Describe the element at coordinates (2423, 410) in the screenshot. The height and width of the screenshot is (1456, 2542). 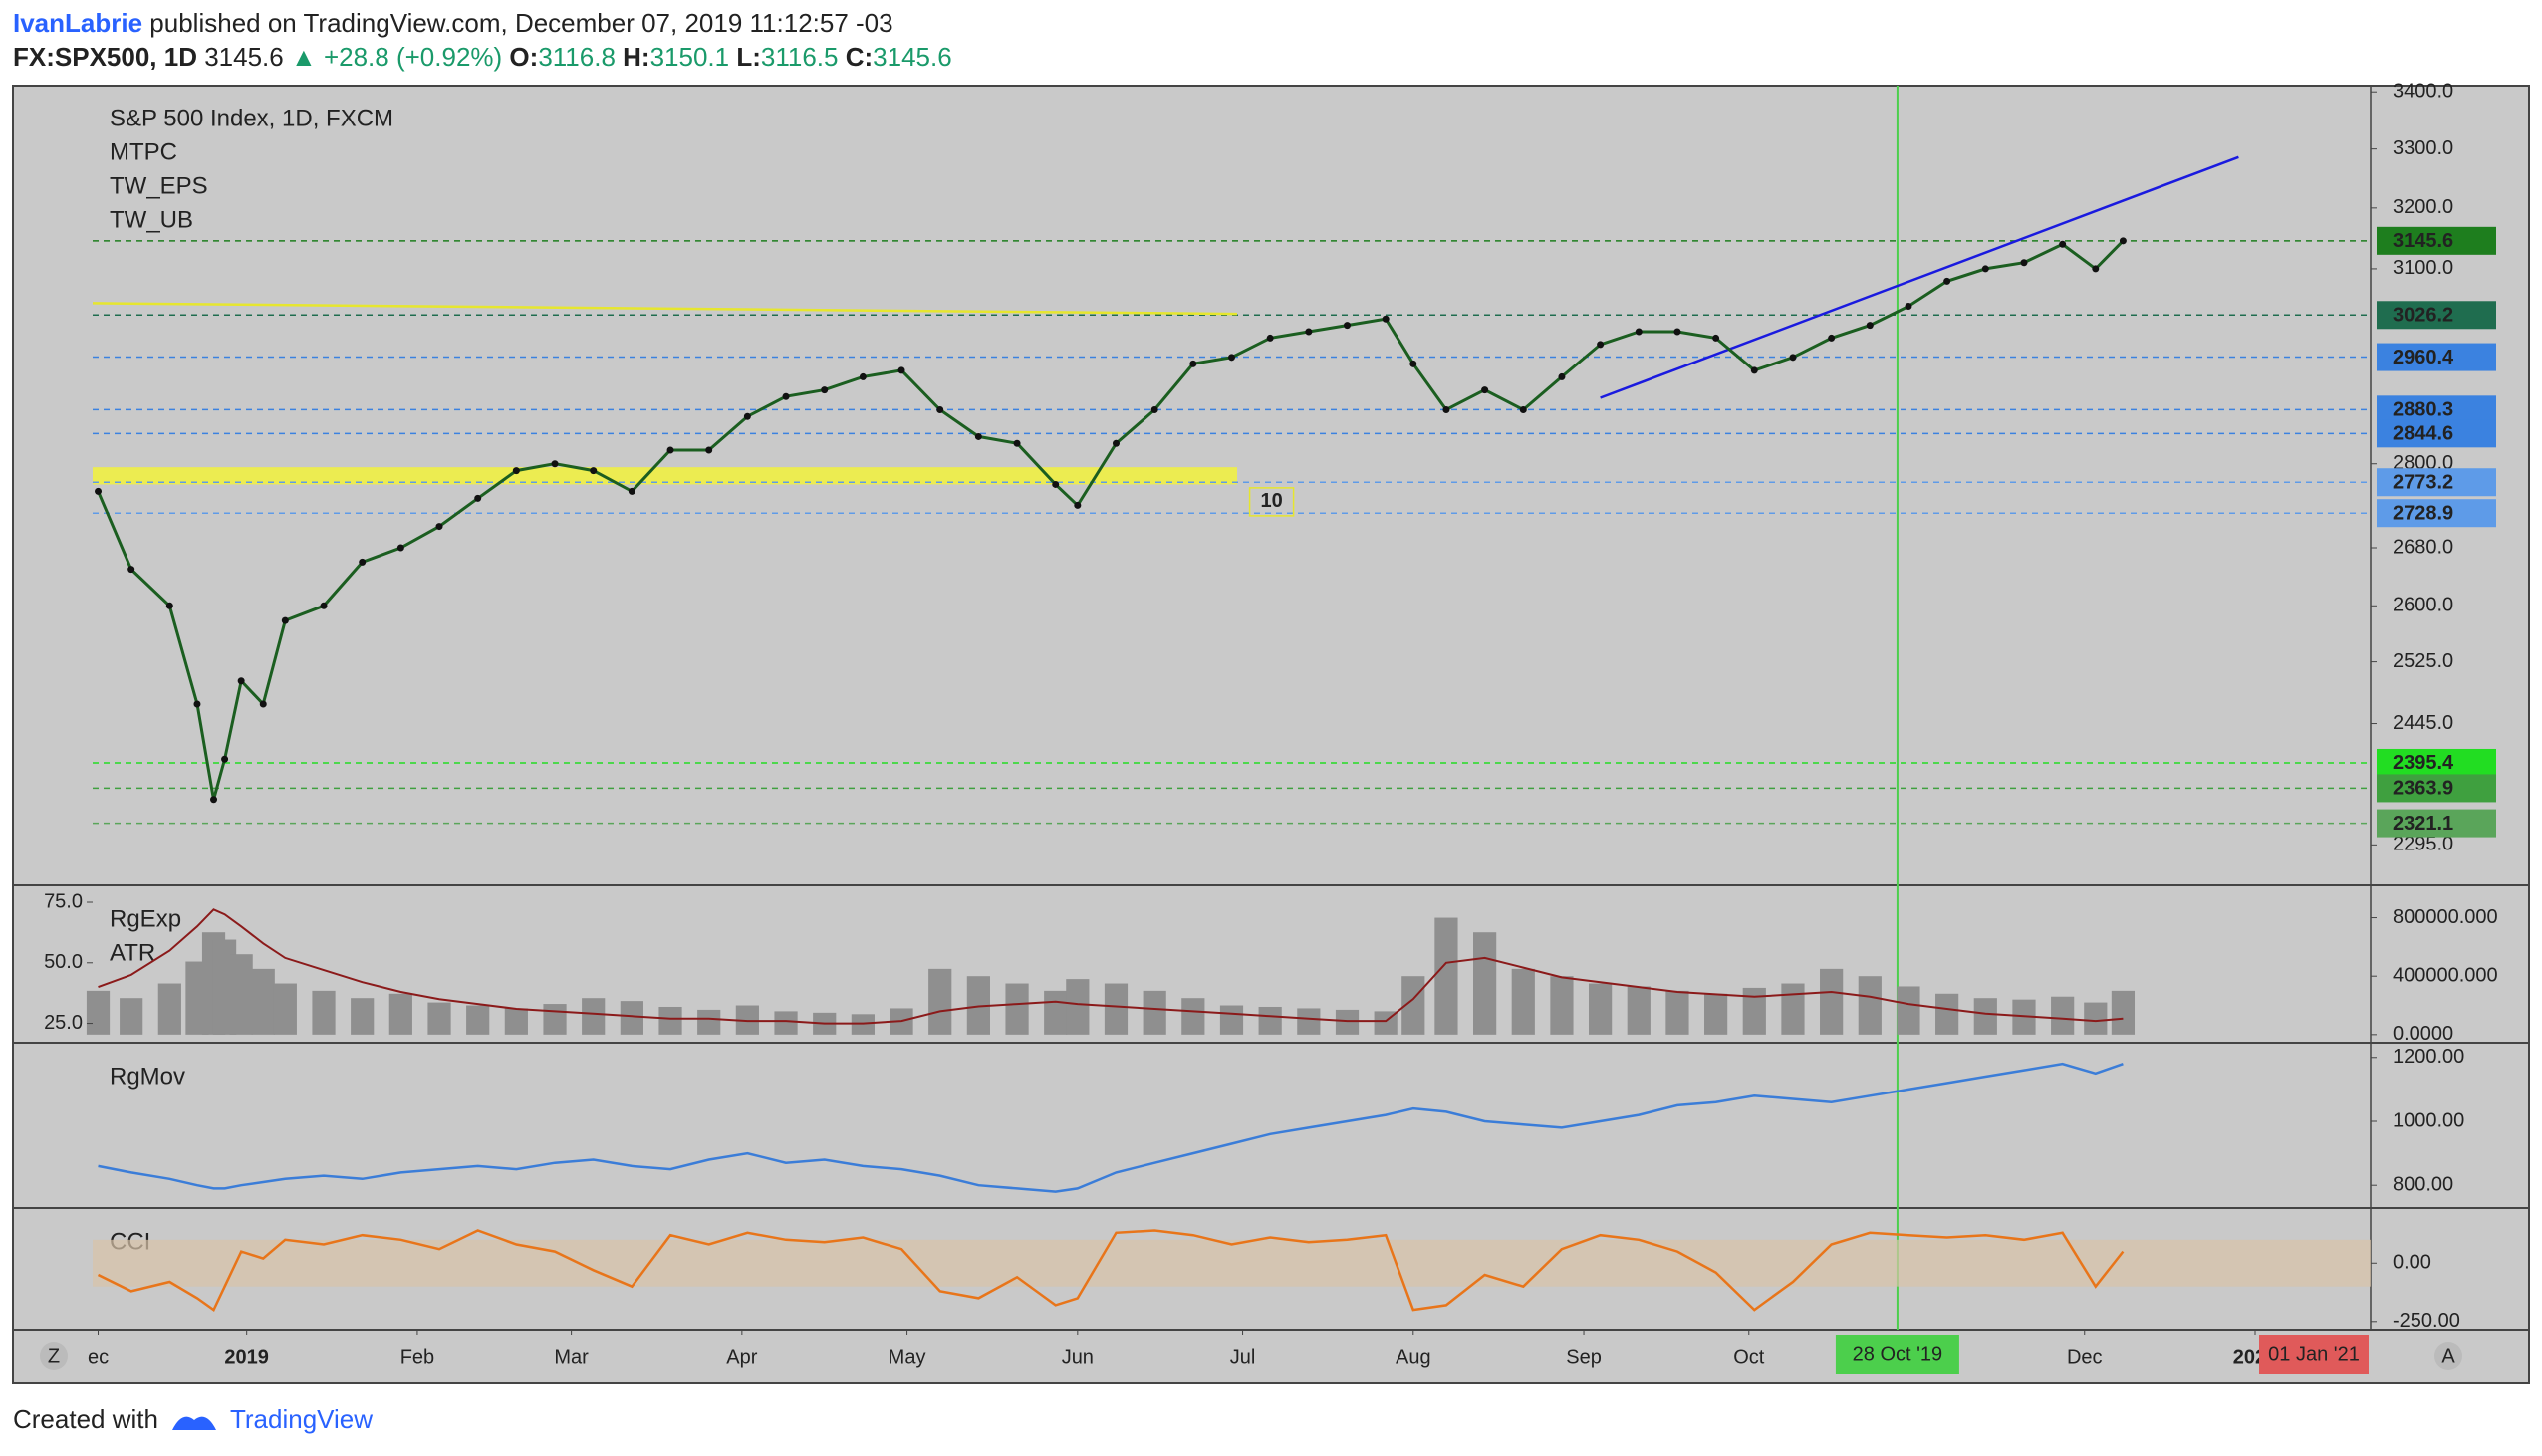
I see `price-badge-label: 2880.3` at that location.